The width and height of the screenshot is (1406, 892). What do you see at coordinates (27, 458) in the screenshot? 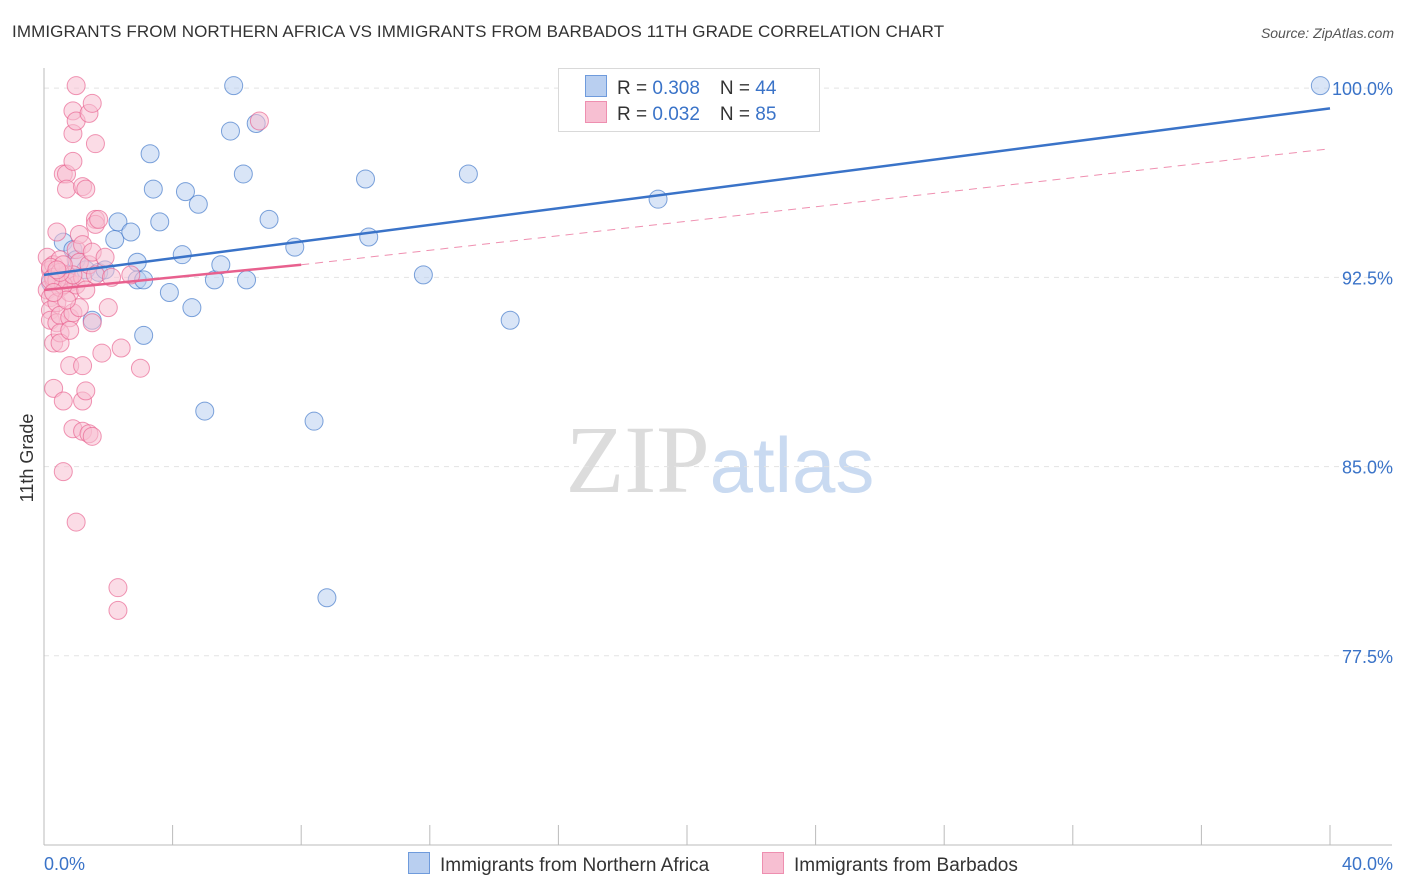
I see `y-axis-label: 11th Grade` at bounding box center [27, 458].